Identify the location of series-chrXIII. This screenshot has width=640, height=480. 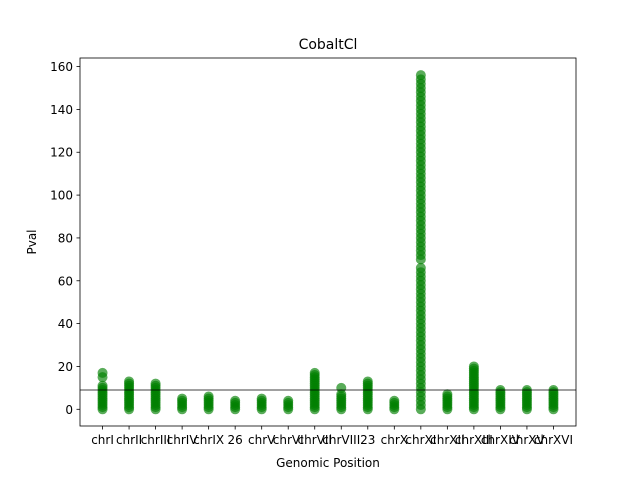
(473, 388).